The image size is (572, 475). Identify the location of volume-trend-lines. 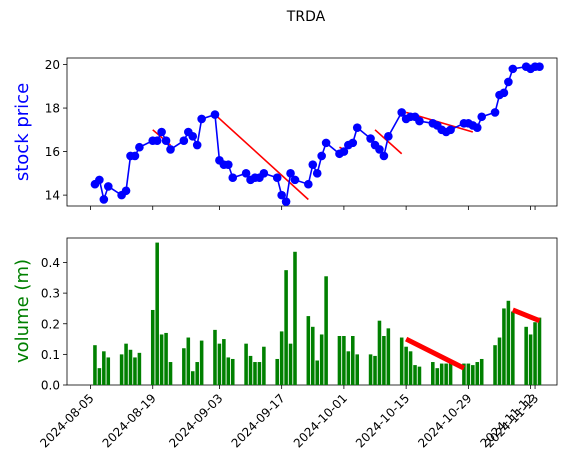
(473, 339).